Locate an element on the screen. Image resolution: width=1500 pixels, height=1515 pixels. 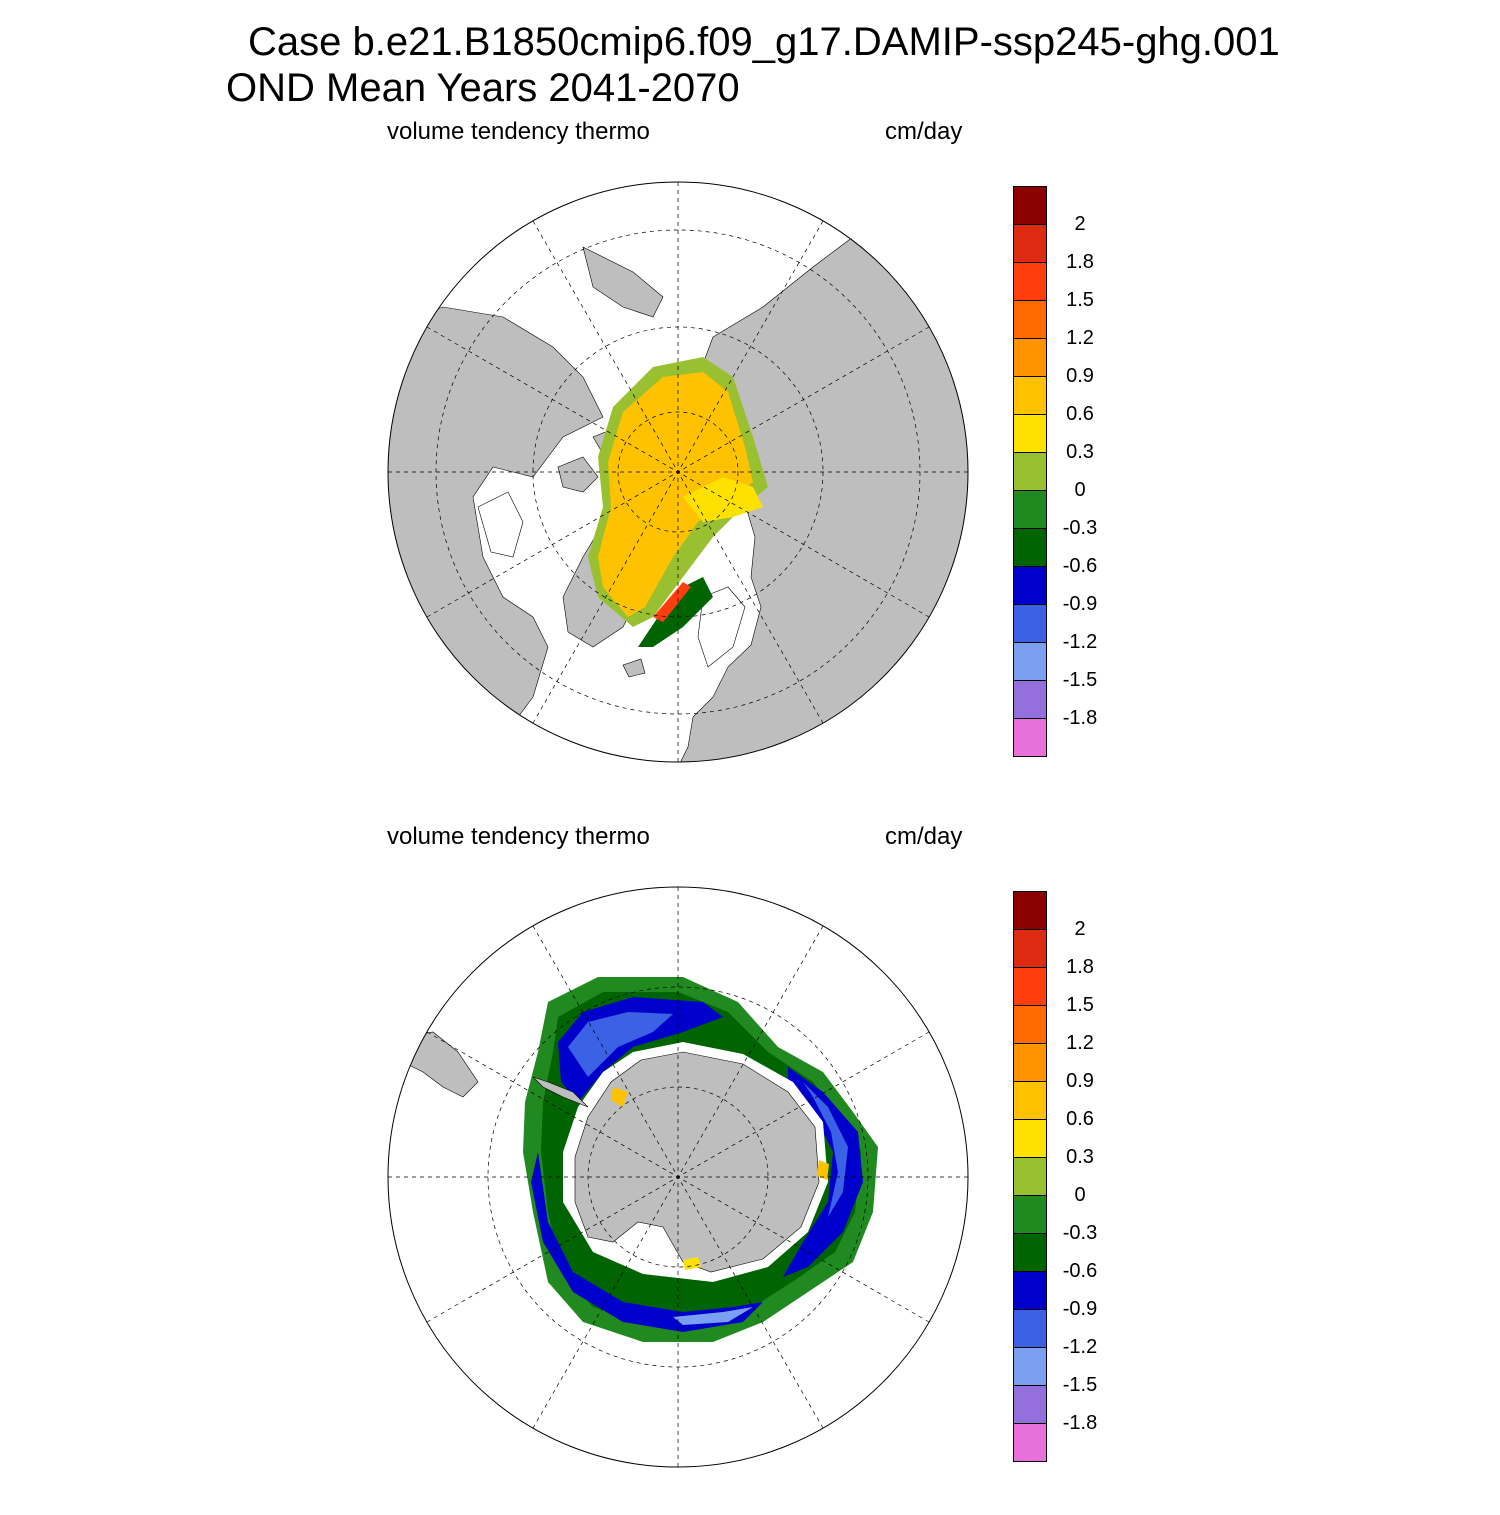
land-masses is located at coordinates (615, 1156).